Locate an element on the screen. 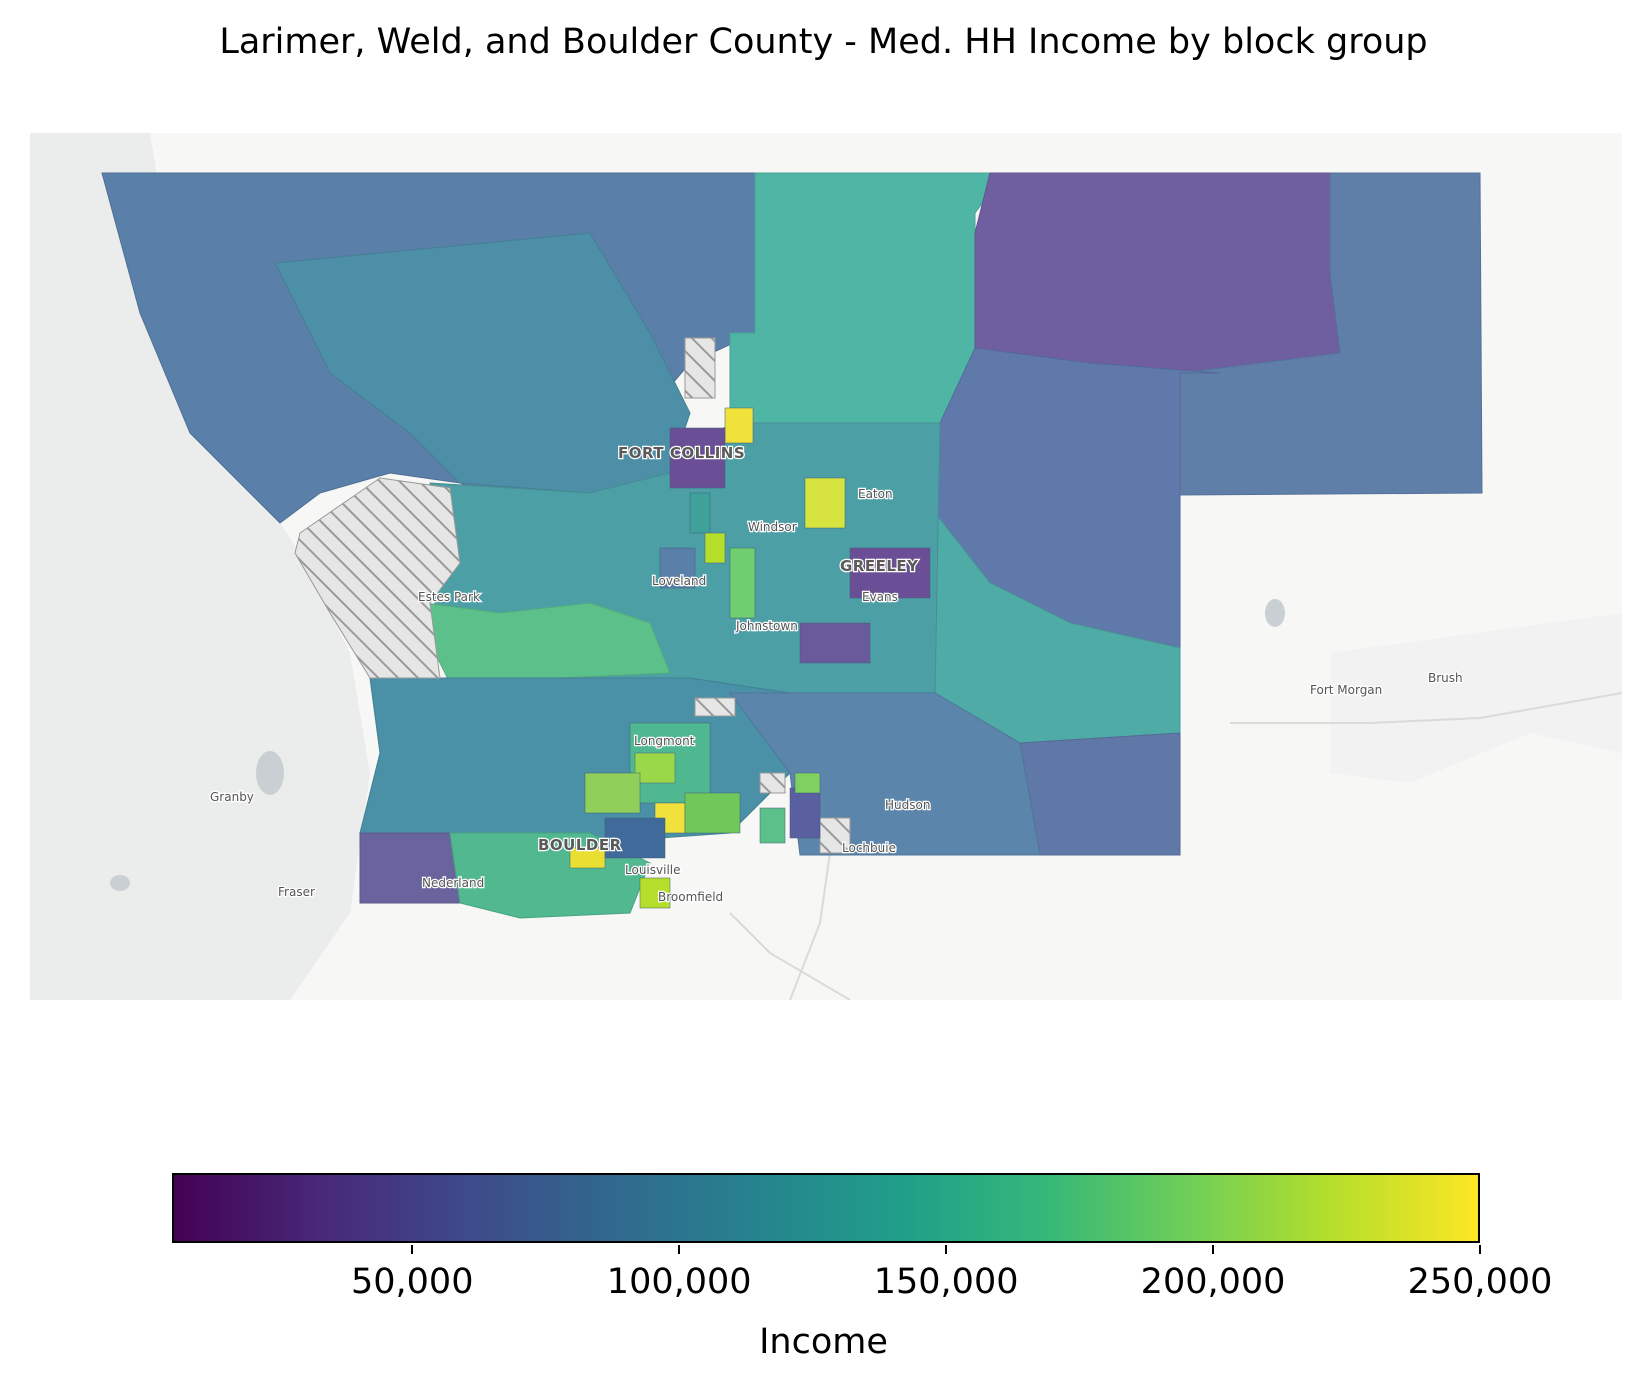  label-louisville: Louisville is located at coordinates (653, 870).